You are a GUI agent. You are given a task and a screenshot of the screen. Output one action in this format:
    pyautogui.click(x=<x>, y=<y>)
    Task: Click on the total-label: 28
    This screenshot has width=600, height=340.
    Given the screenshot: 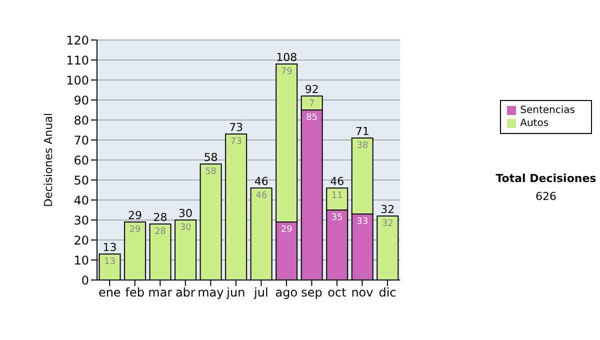 What is the action you would take?
    pyautogui.click(x=160, y=217)
    